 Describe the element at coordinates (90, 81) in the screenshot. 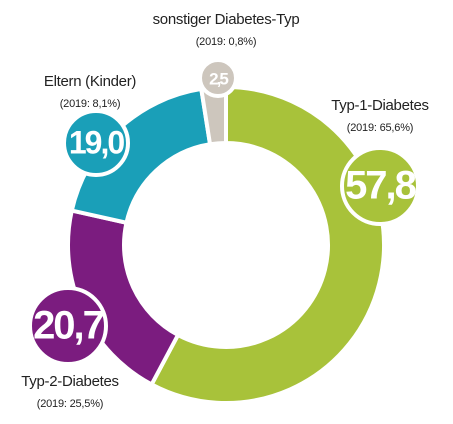

I see `category-label: Eltern (Kinder)` at that location.